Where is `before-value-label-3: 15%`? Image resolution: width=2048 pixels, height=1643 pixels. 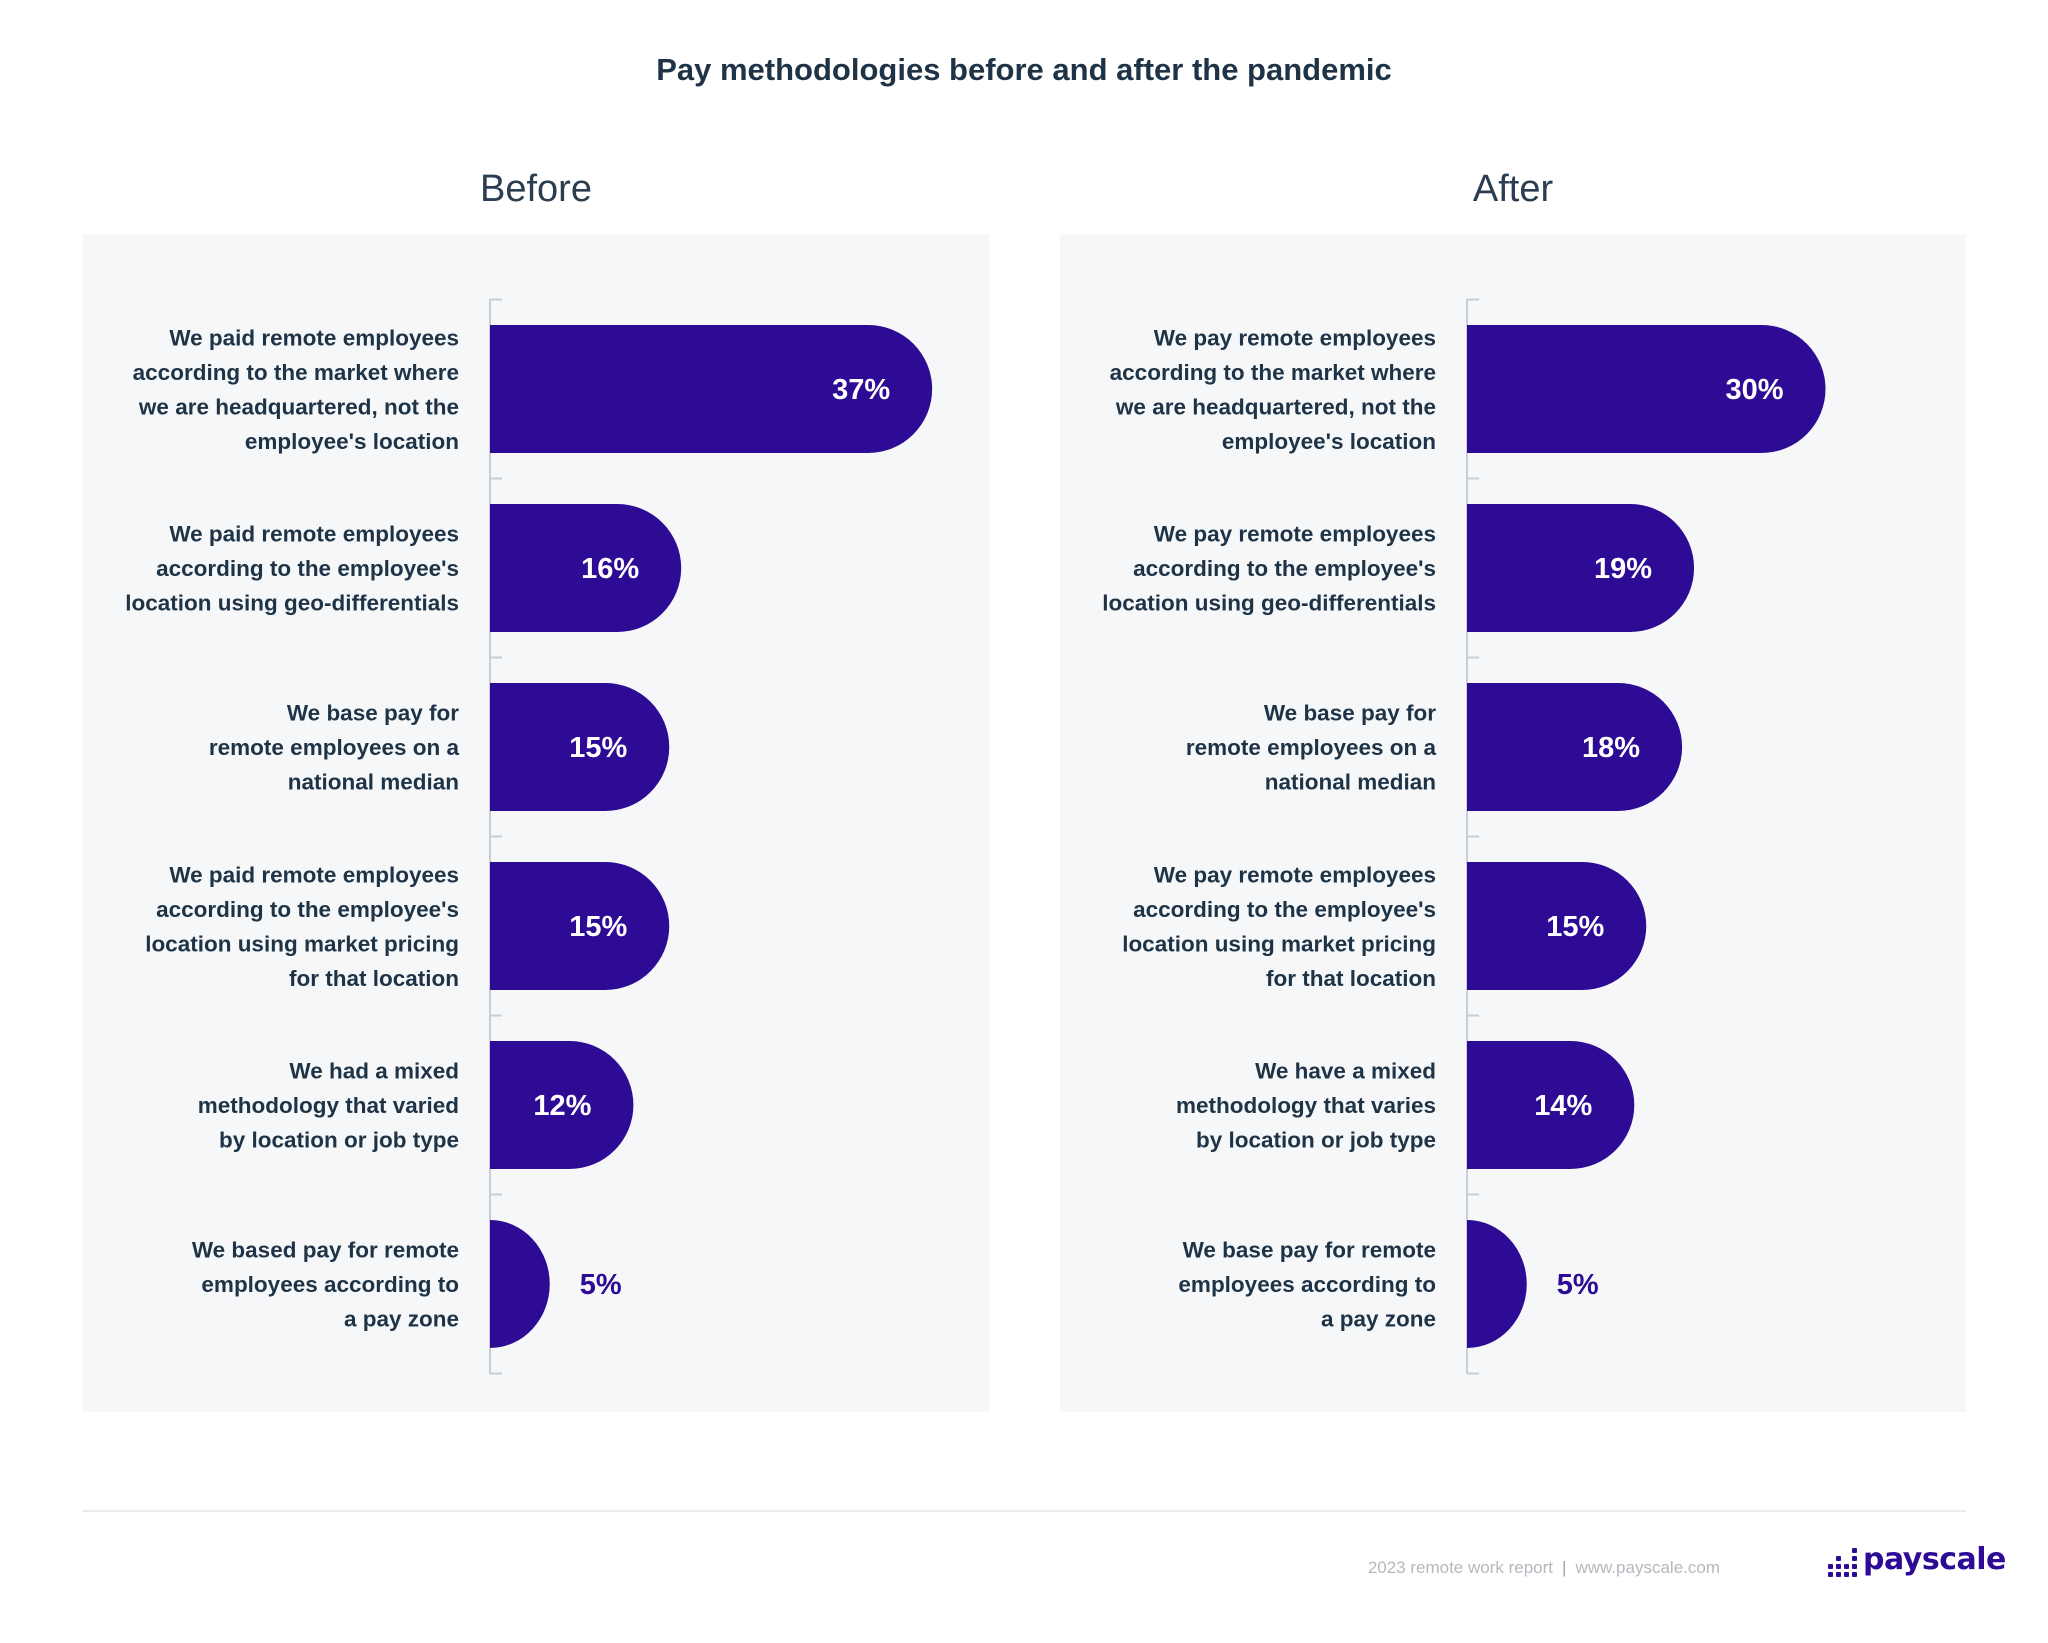
before-value-label-3: 15% is located at coordinates (598, 748).